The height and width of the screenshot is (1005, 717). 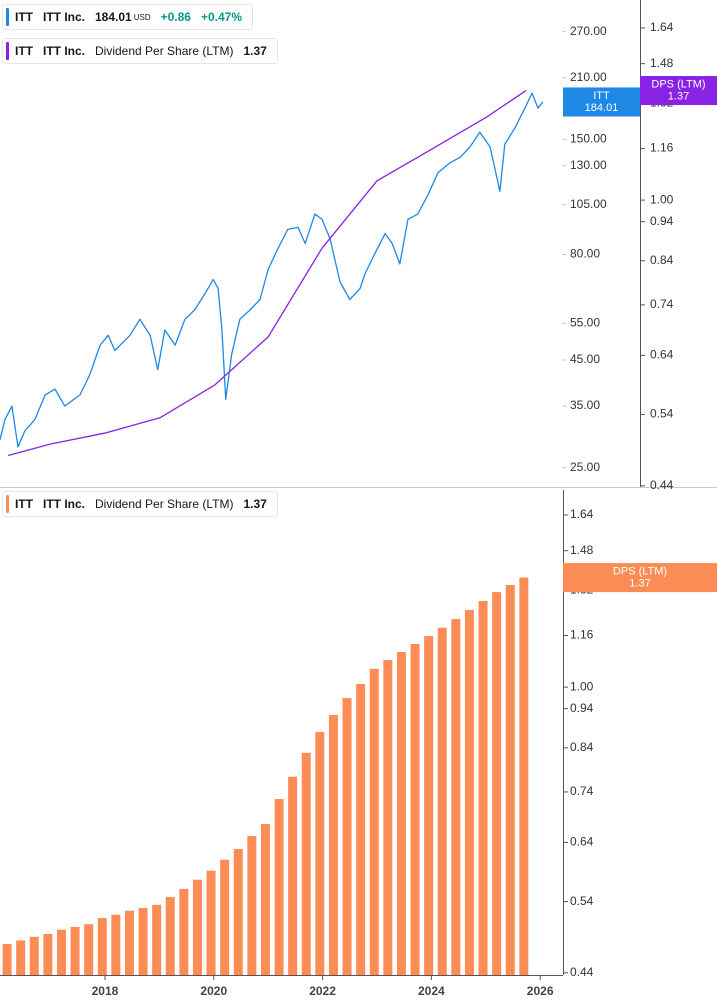 I want to click on badge-label: DPS (LTM), so click(x=640, y=571).